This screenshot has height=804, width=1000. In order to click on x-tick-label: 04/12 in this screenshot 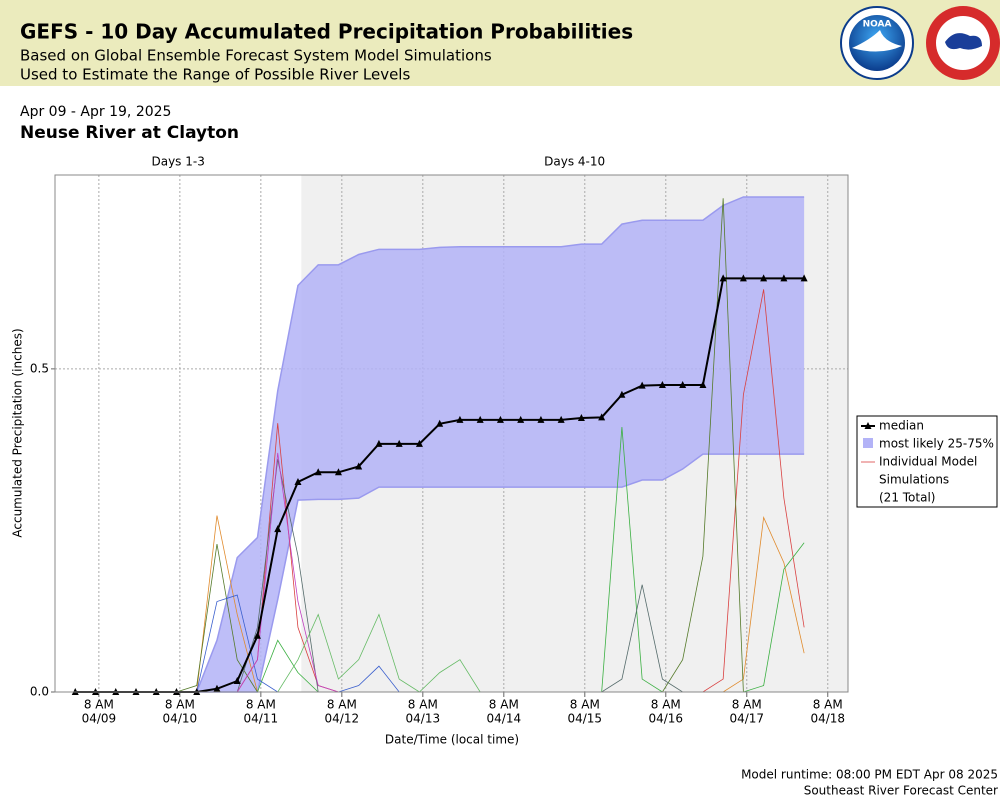, I will do `click(342, 719)`.